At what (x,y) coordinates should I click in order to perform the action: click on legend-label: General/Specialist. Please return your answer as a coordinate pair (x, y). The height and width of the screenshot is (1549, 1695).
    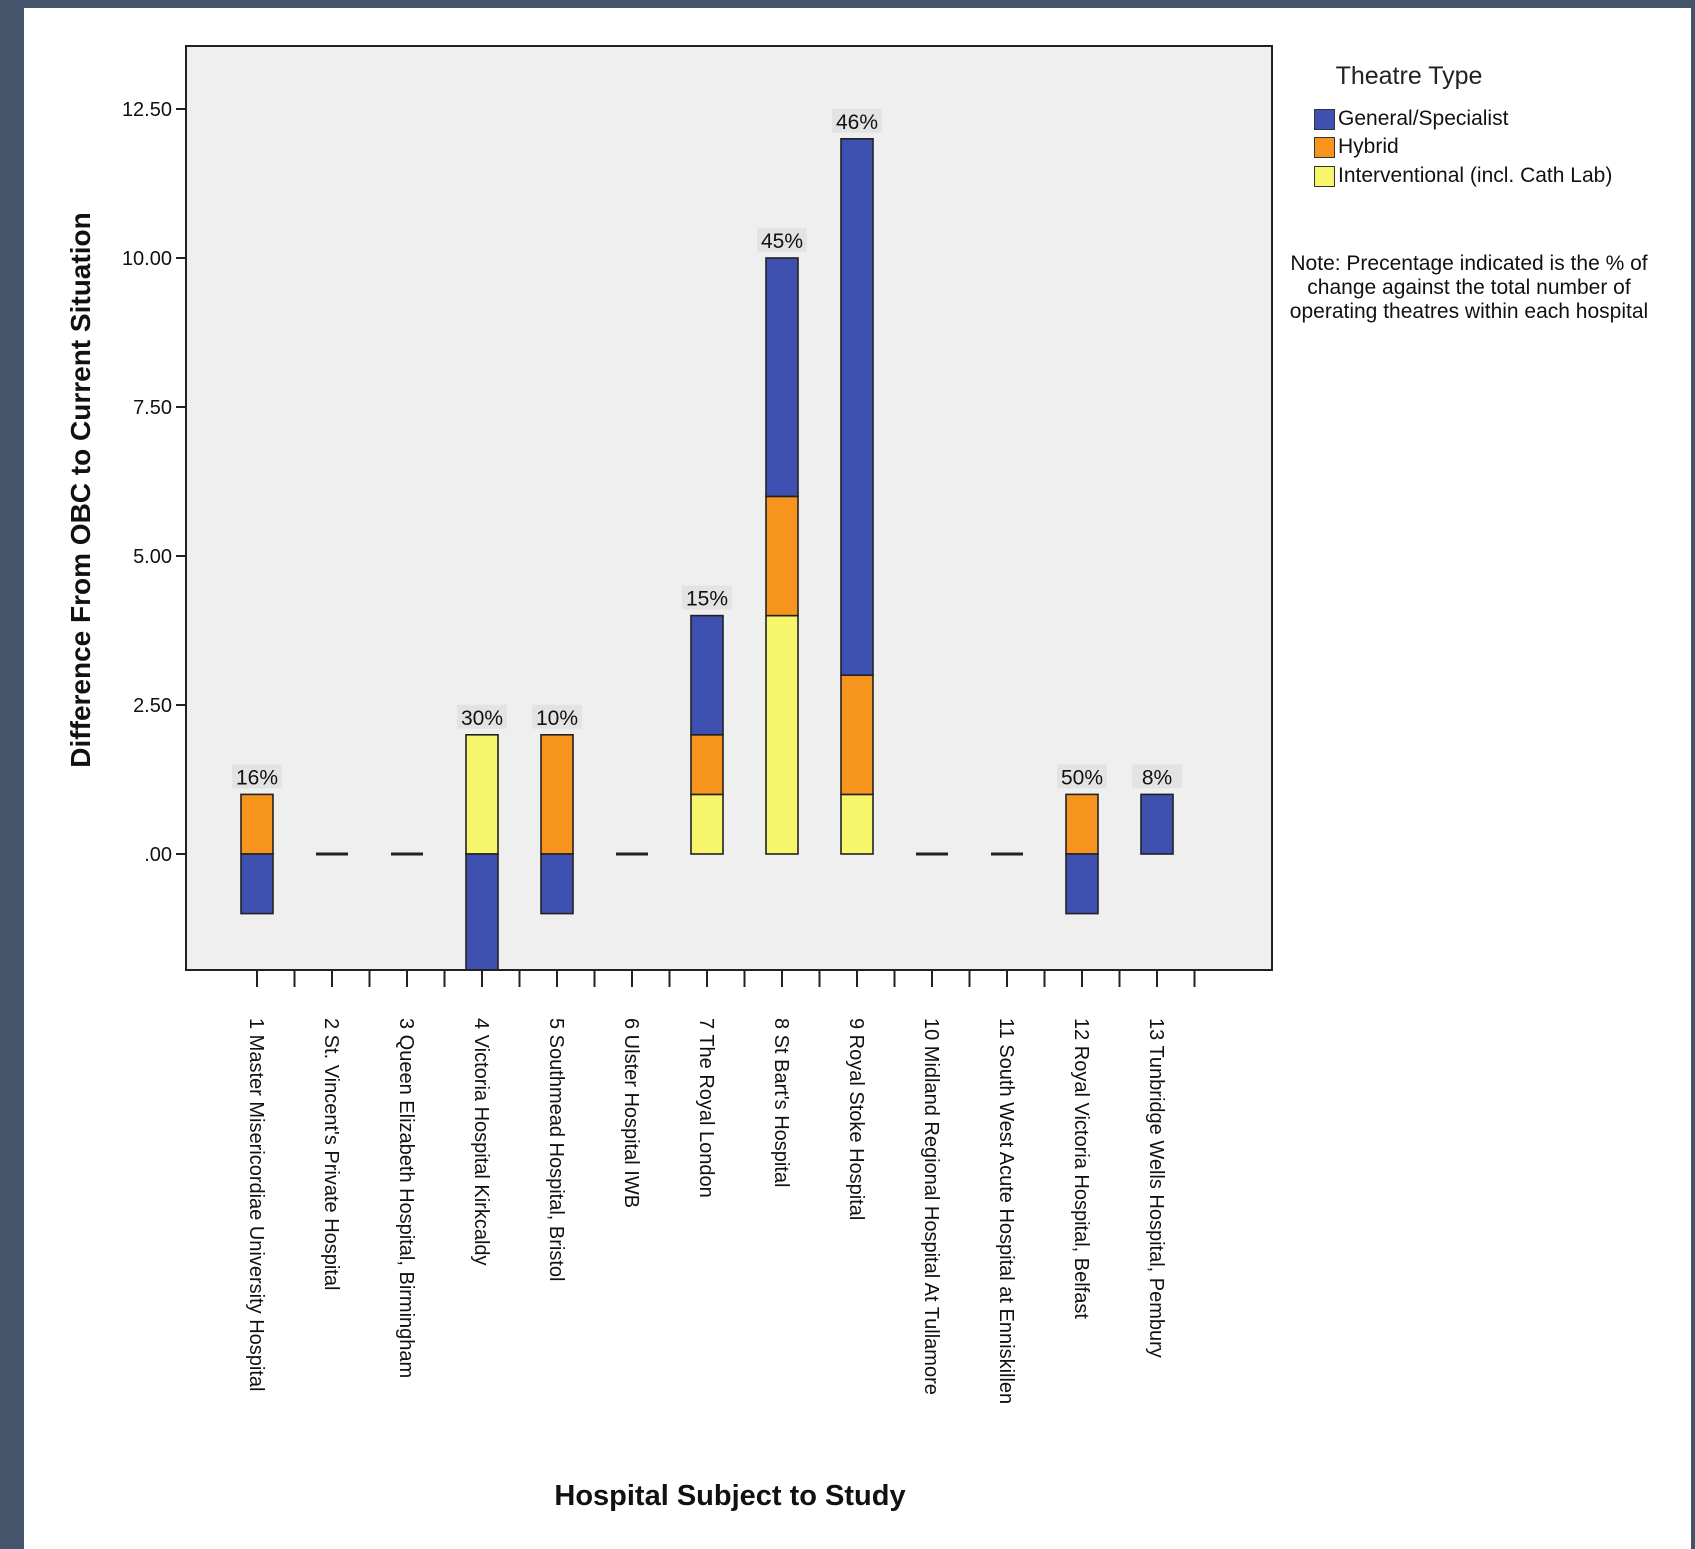
    Looking at the image, I should click on (1423, 118).